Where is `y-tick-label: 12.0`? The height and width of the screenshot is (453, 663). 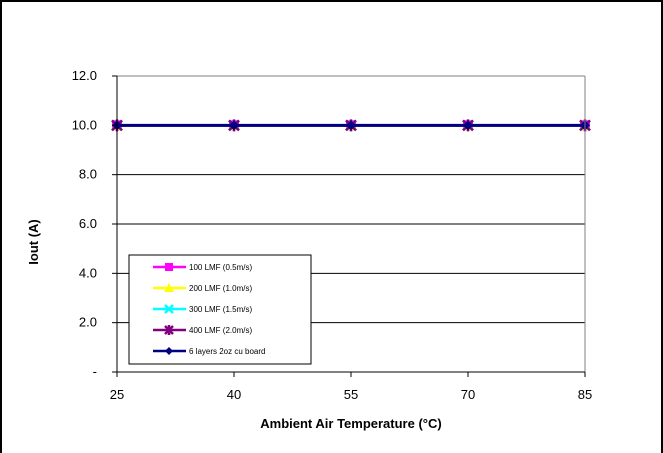
y-tick-label: 12.0 is located at coordinates (84, 75).